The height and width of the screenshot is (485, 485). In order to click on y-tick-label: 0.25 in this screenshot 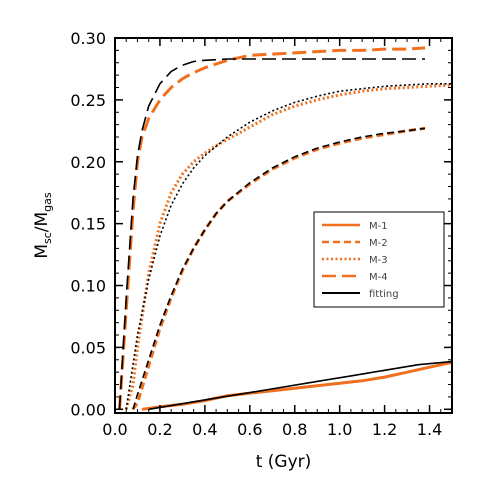, I will do `click(88, 100)`.